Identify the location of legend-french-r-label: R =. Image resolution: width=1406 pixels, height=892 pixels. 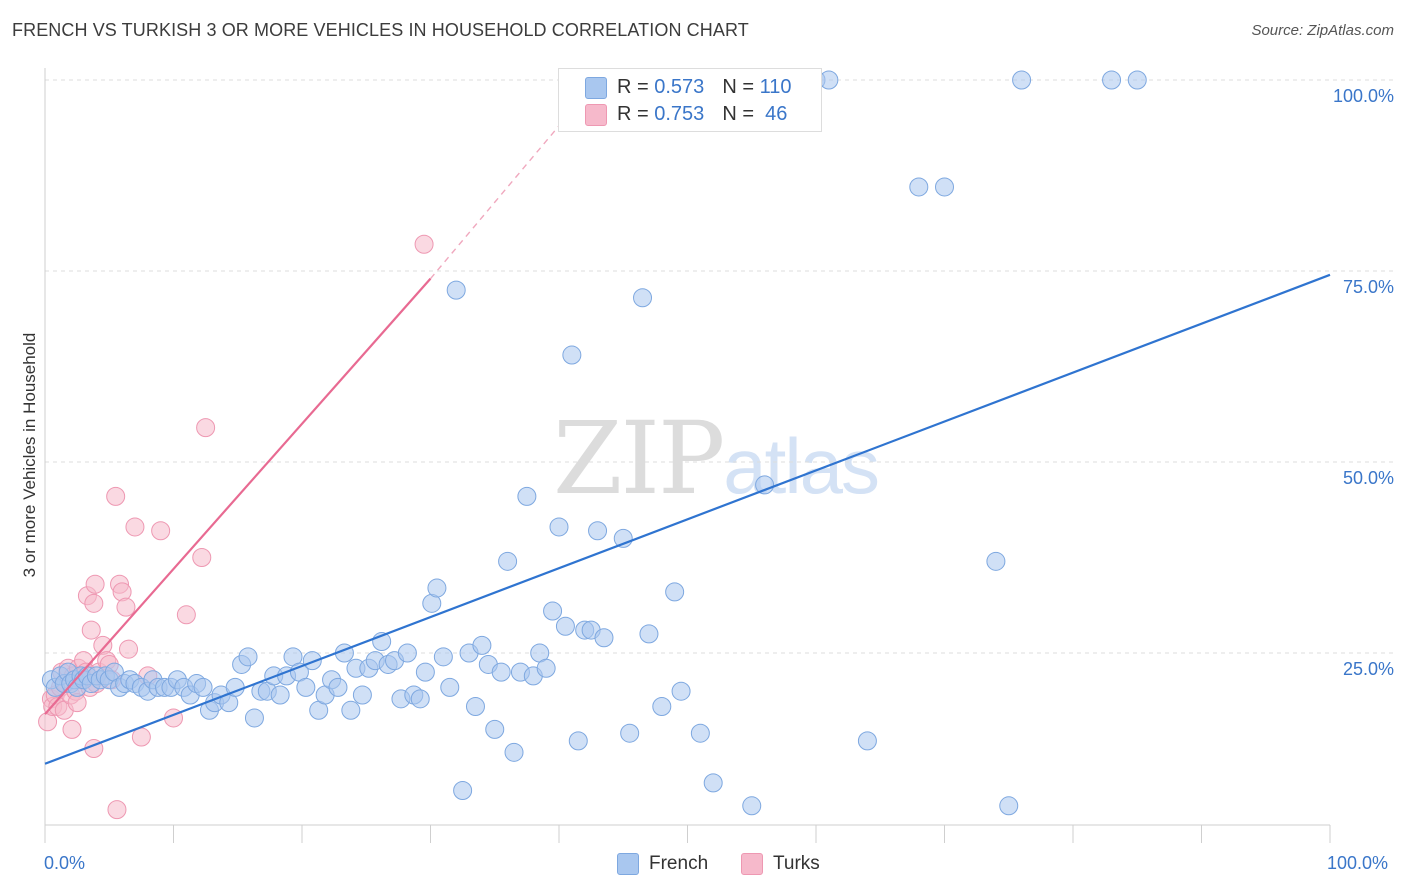
(633, 86).